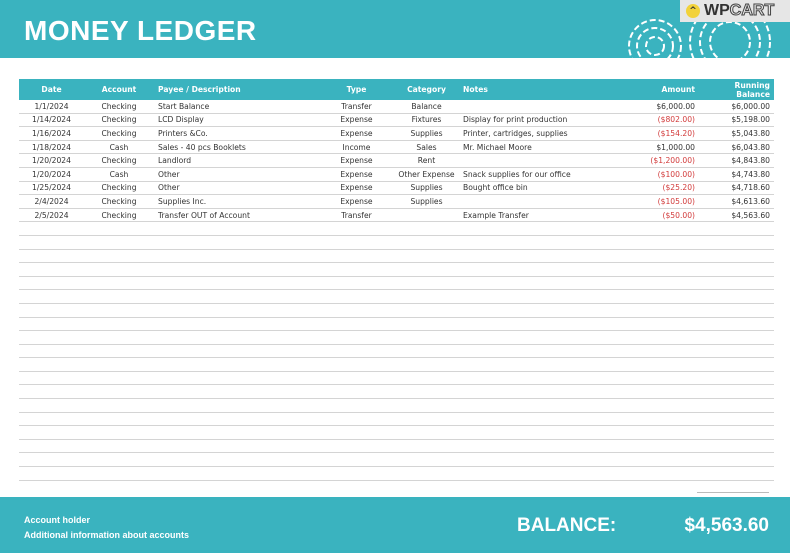 This screenshot has height=558, width=790. What do you see at coordinates (119, 174) in the screenshot?
I see `table-cell: Cash` at bounding box center [119, 174].